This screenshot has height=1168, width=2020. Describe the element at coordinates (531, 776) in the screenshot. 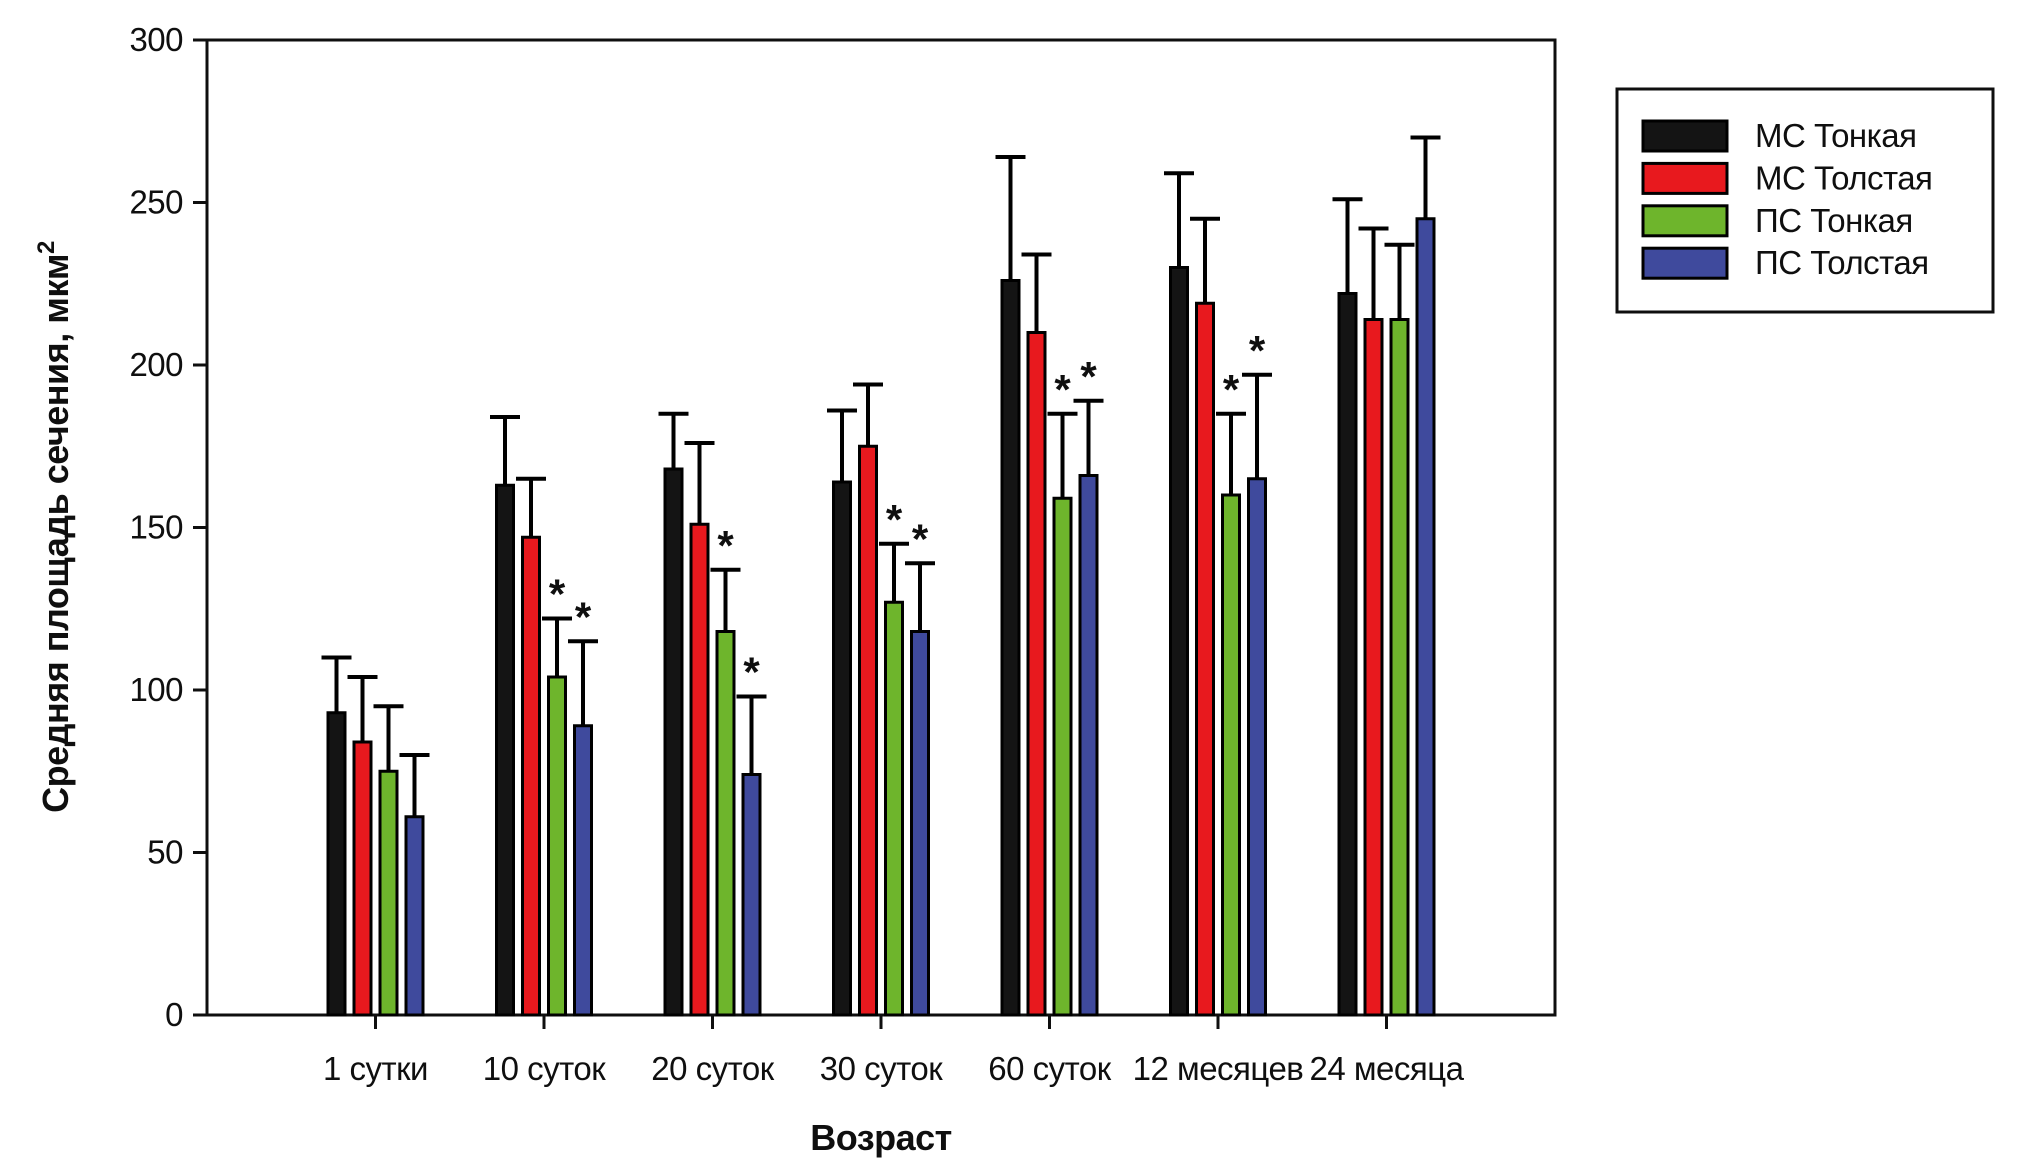

I see `bar-МС Толстая-10 суток` at that location.